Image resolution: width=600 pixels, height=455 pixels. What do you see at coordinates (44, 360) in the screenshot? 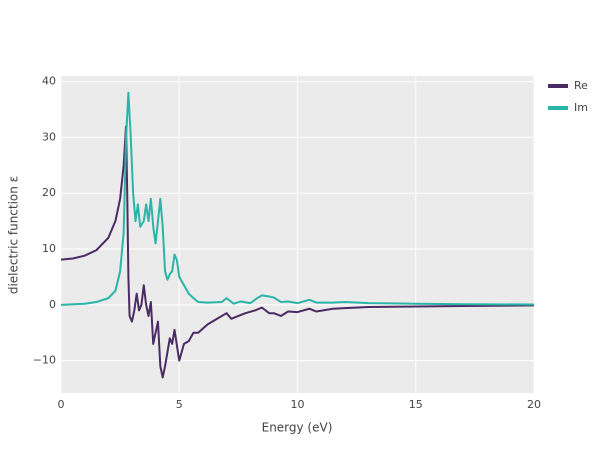
I see `y-tick-label: −10` at bounding box center [44, 360].